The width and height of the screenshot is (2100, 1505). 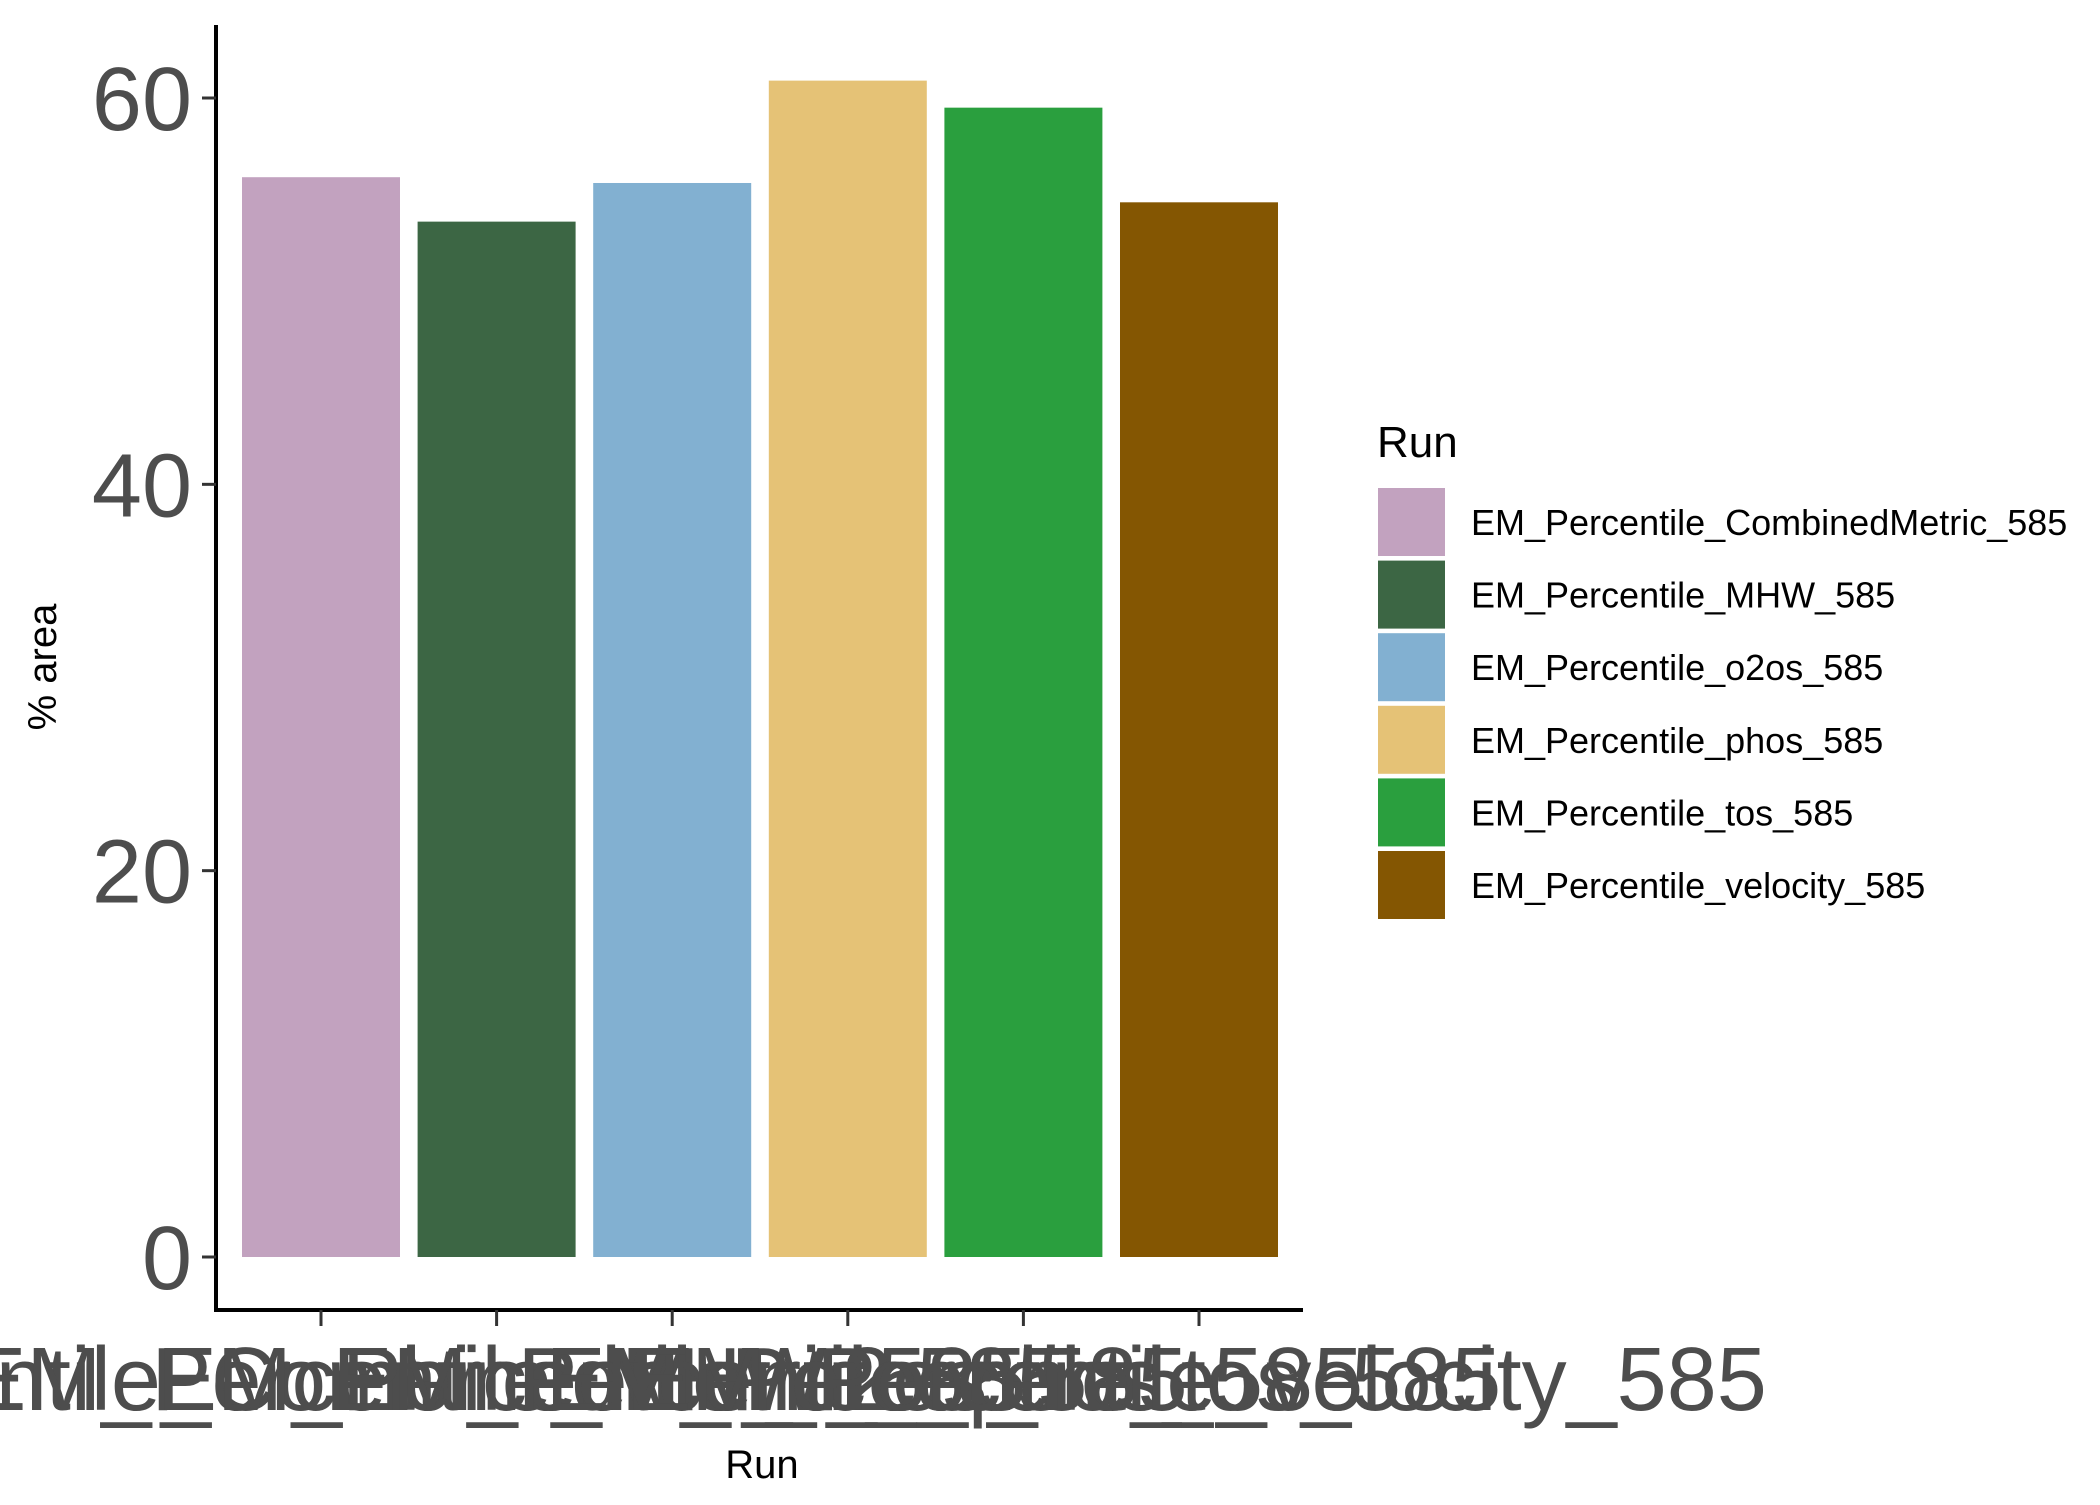 What do you see at coordinates (142, 100) in the screenshot?
I see `y-tick-label: 60` at bounding box center [142, 100].